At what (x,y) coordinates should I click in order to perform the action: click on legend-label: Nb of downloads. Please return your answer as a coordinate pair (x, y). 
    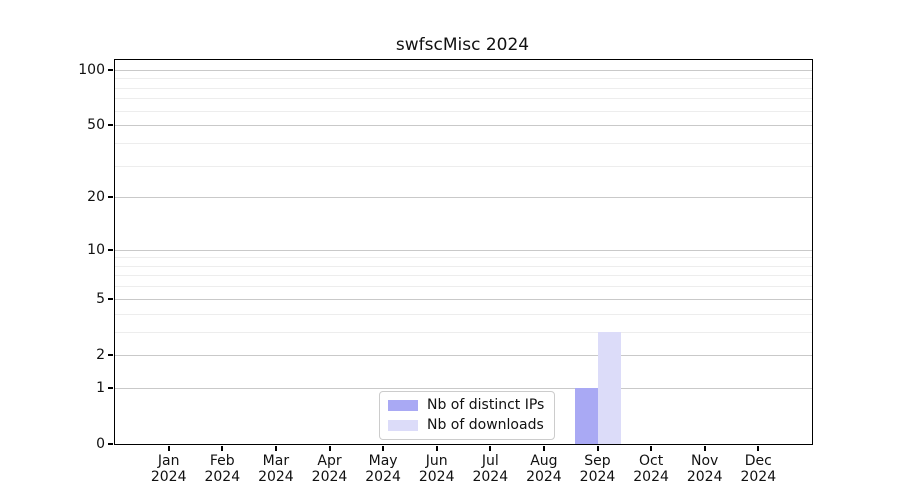
    Looking at the image, I should click on (485, 425).